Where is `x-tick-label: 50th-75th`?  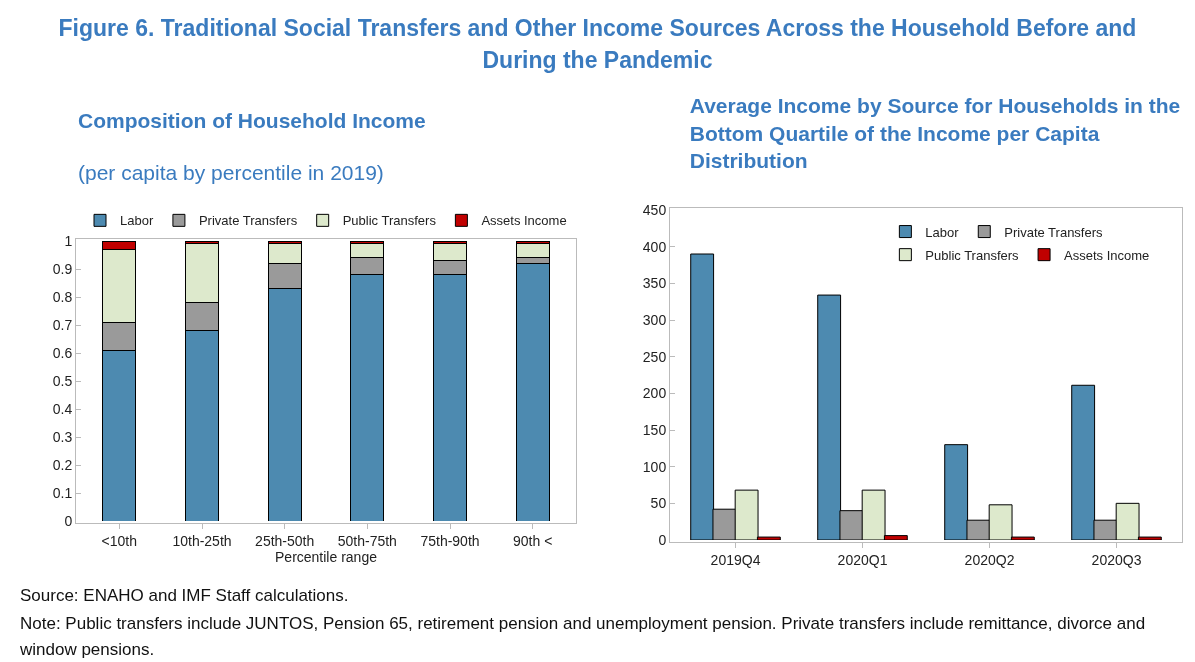
x-tick-label: 50th-75th is located at coordinates (367, 540).